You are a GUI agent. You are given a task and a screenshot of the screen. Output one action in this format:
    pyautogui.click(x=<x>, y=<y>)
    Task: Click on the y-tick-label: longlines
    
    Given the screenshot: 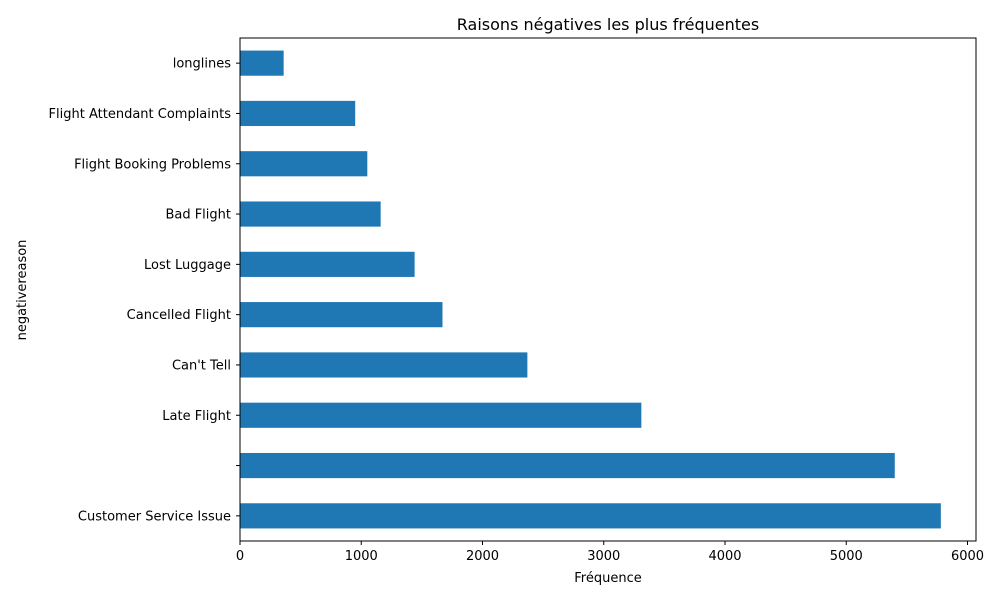 What is the action you would take?
    pyautogui.click(x=202, y=64)
    